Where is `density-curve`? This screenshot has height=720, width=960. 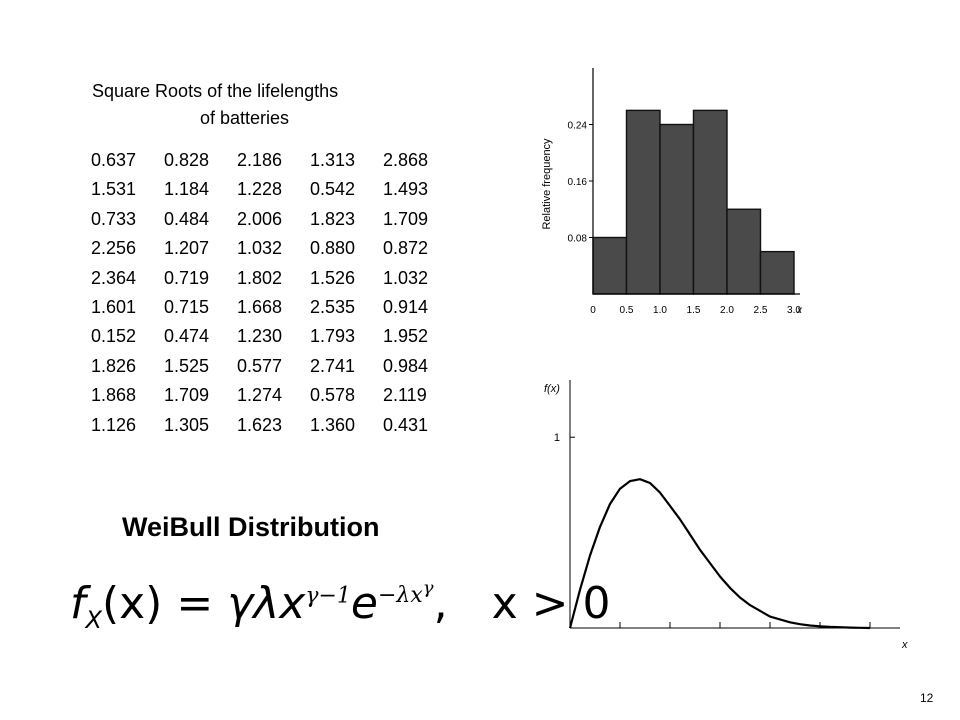 density-curve is located at coordinates (719, 554).